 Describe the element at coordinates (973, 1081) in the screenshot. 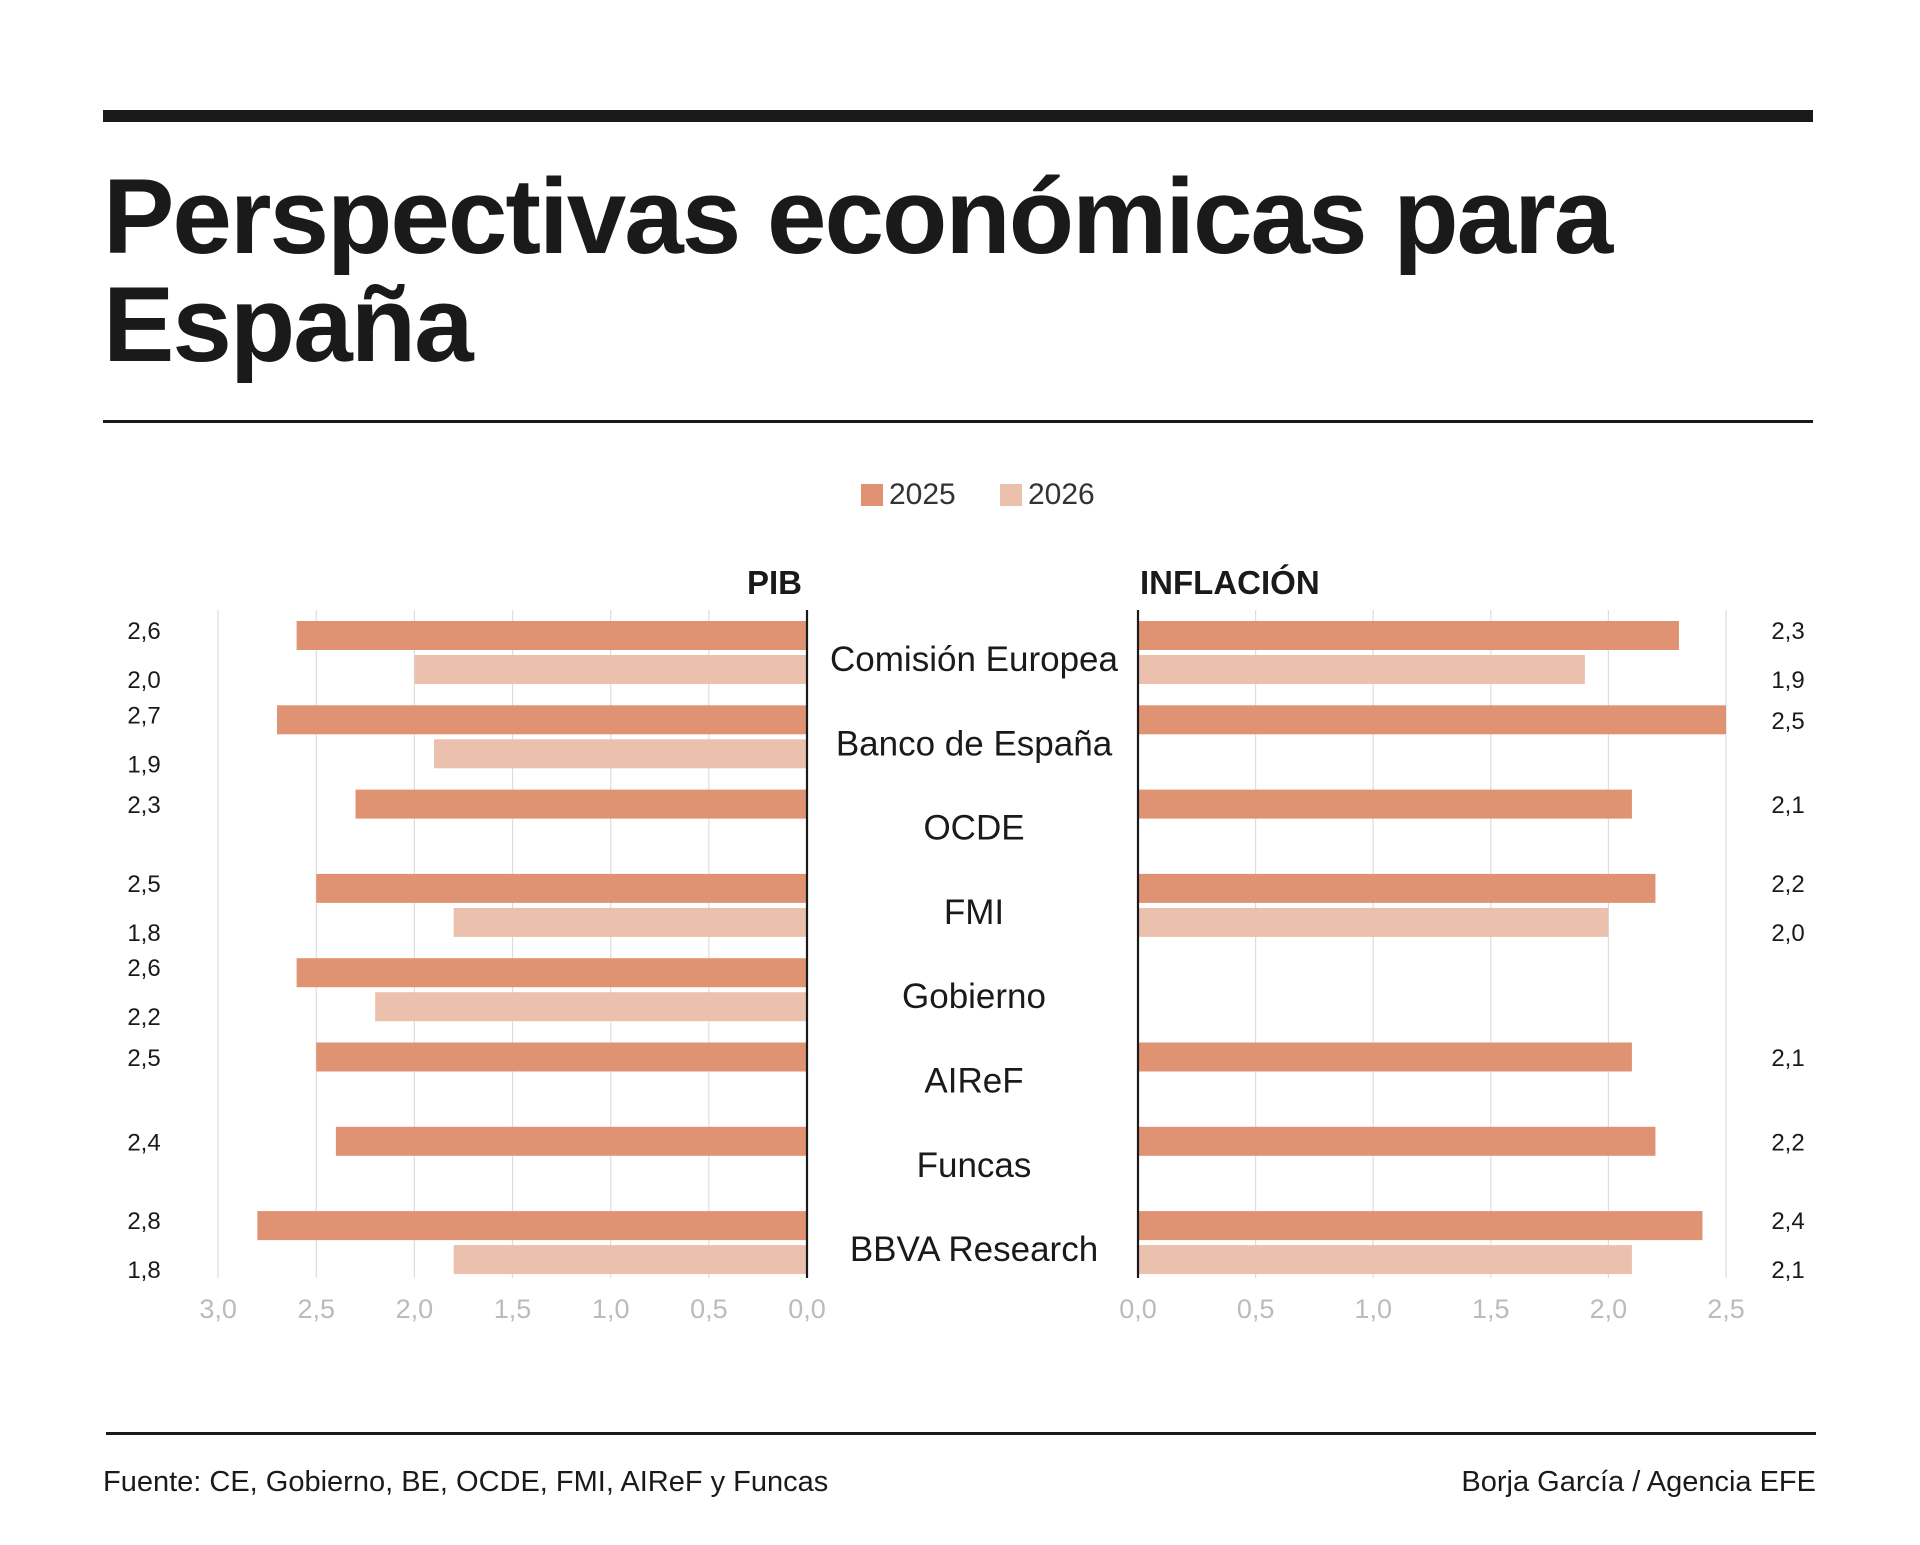

I see `category-label: AIReF` at that location.